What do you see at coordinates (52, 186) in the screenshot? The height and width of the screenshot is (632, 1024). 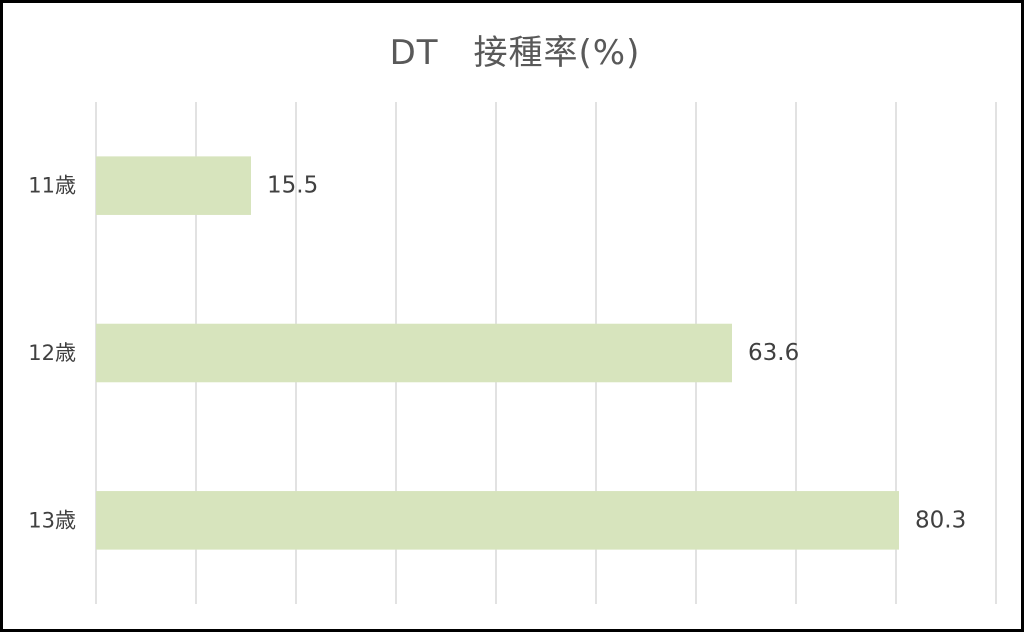 I see `category-tick-label: 11歳` at bounding box center [52, 186].